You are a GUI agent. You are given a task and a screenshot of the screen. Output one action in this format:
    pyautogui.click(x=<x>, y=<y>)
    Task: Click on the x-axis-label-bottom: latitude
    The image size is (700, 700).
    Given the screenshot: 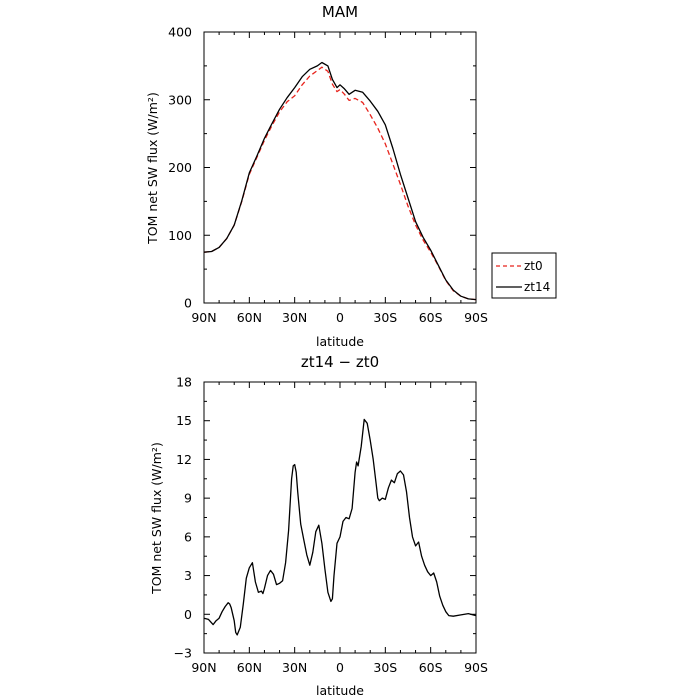 What is the action you would take?
    pyautogui.click(x=340, y=690)
    